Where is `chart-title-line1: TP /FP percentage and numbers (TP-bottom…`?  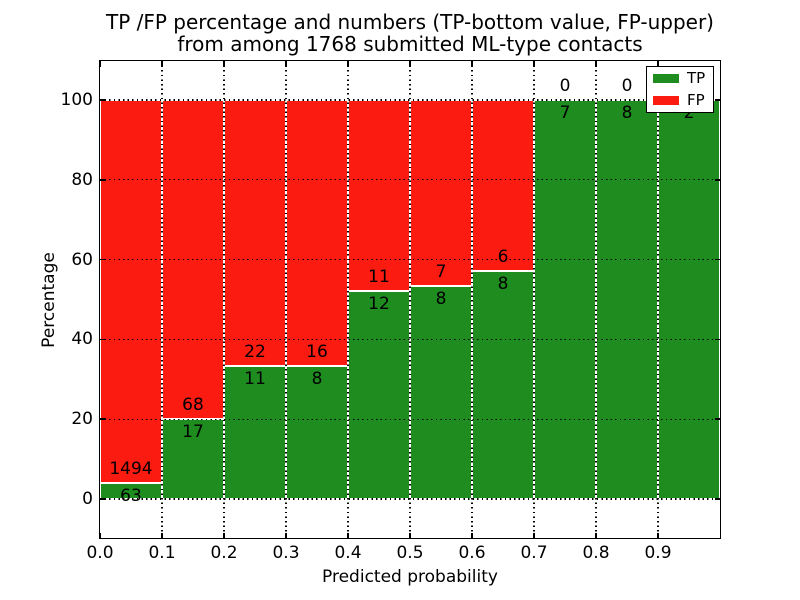 chart-title-line1: TP /FP percentage and numbers (TP-bottom… is located at coordinates (410, 22).